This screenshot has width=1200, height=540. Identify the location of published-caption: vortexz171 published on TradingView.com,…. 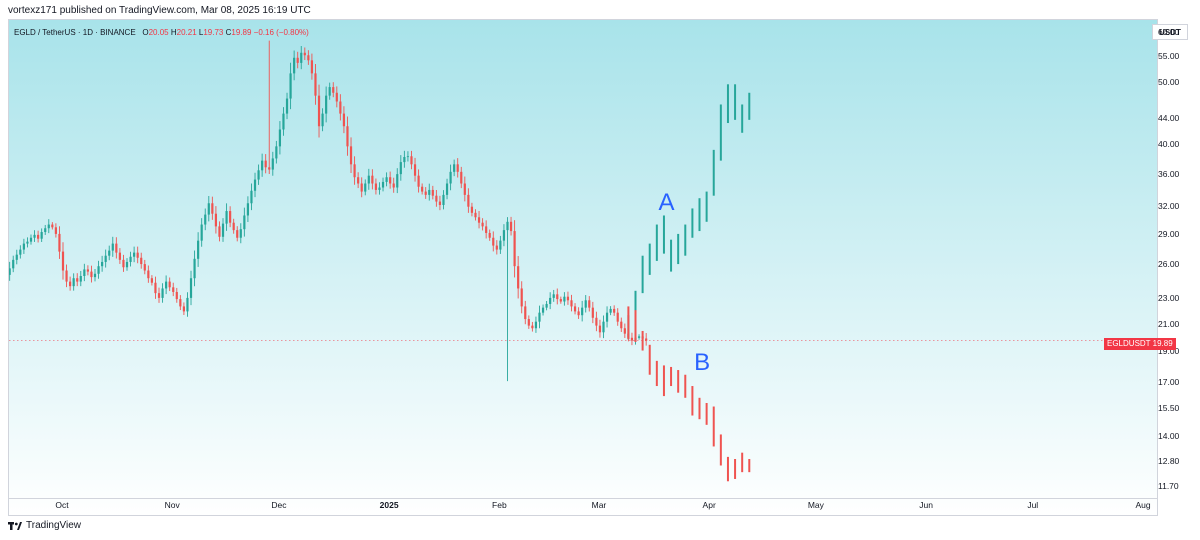
(159, 10).